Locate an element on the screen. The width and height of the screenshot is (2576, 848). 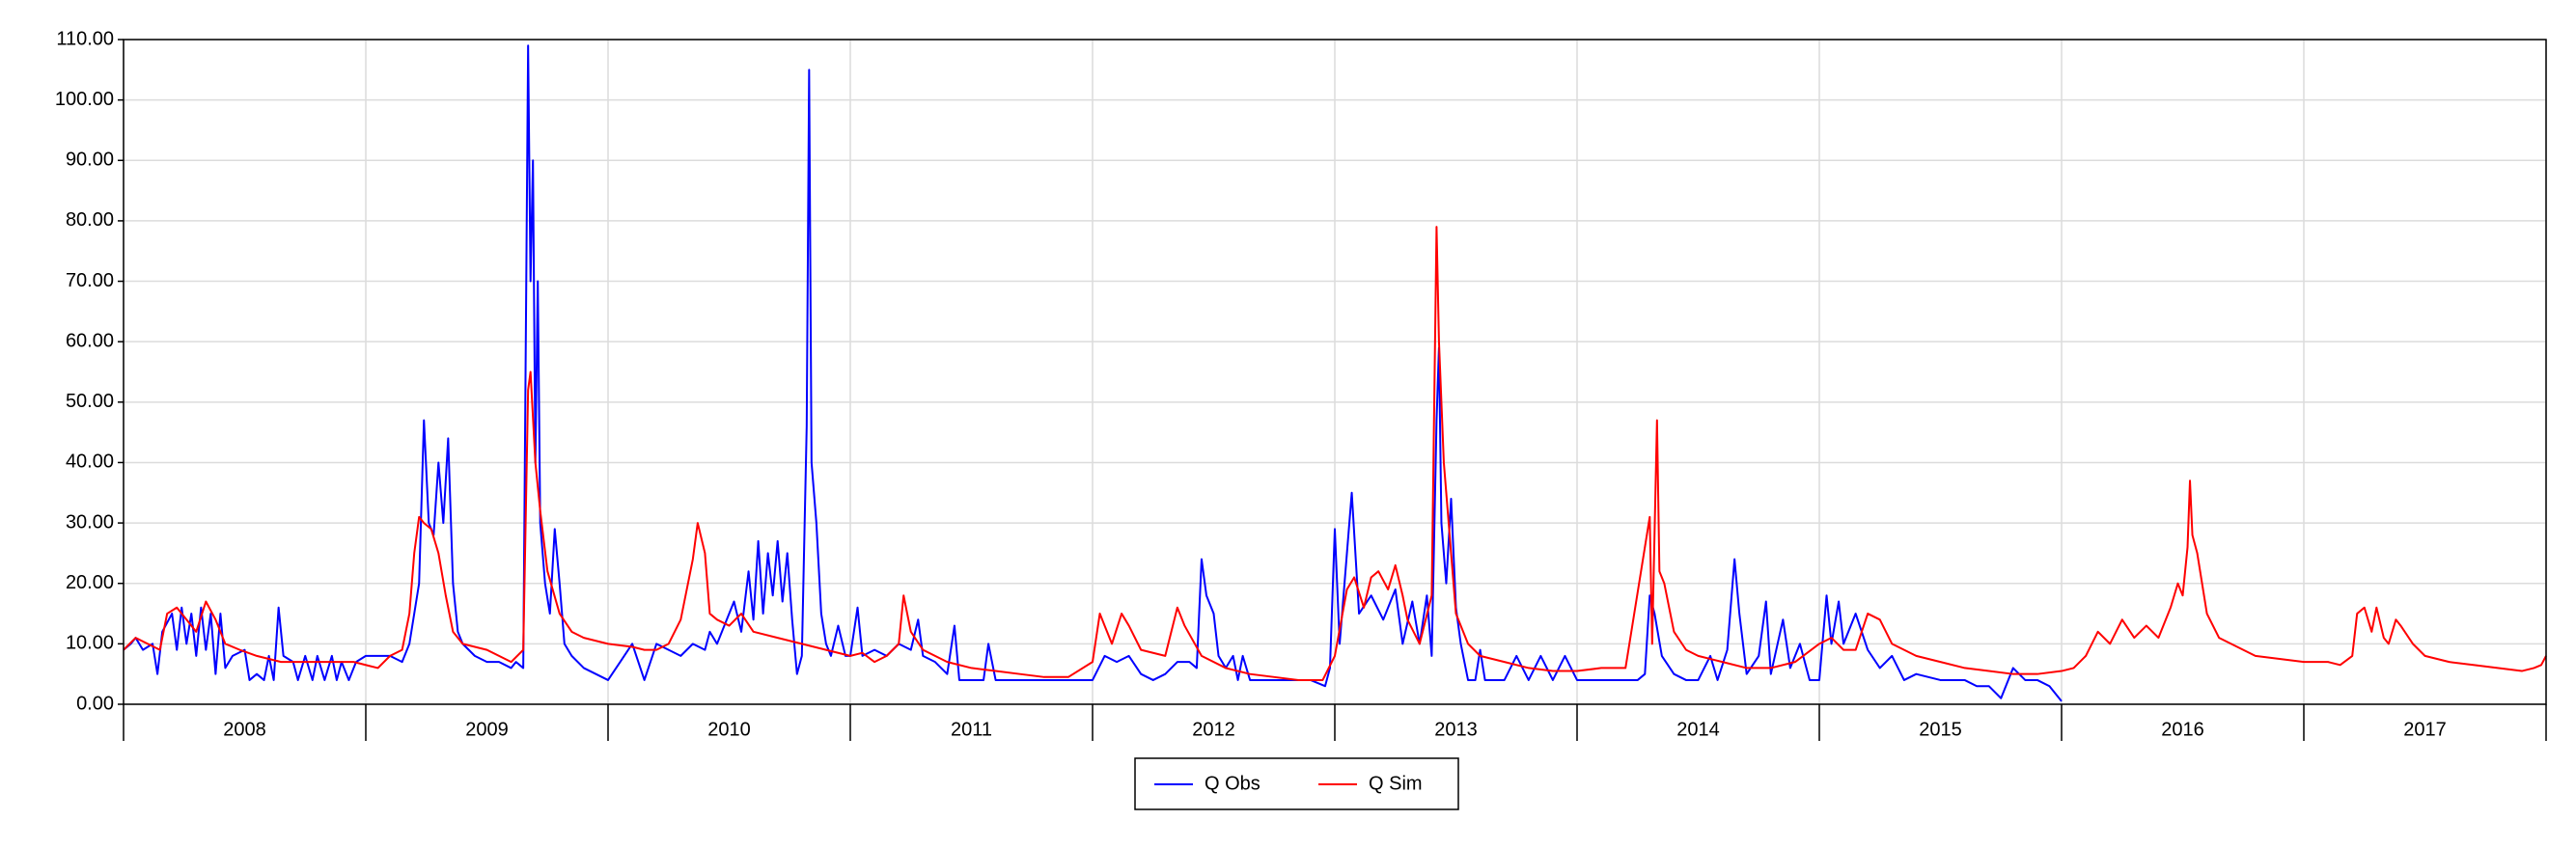
y-tick-label: 110.00 is located at coordinates (85, 38).